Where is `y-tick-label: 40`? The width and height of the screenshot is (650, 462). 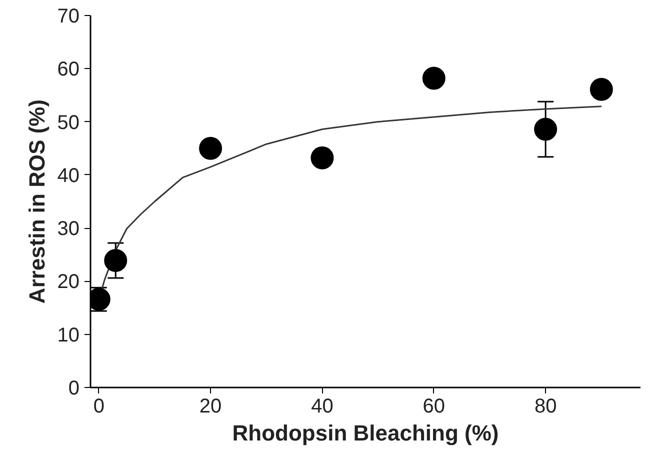 y-tick-label: 40 is located at coordinates (68, 175).